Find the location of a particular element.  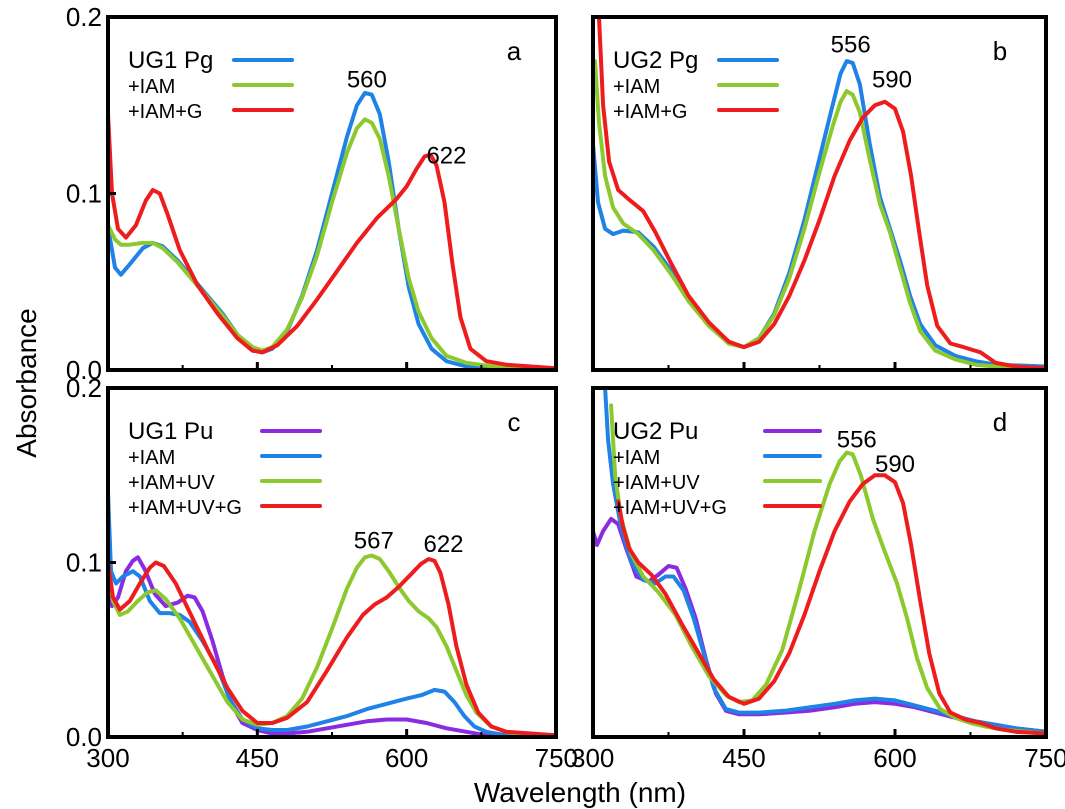

legend-label: UG2 Pu is located at coordinates (655, 431).